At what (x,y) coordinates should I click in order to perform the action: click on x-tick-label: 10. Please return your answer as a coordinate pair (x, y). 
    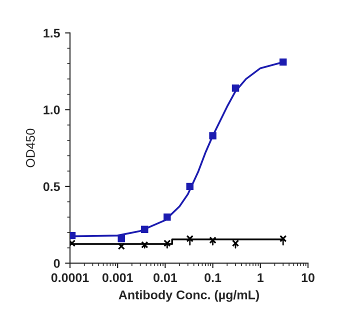
    Looking at the image, I should click on (308, 277).